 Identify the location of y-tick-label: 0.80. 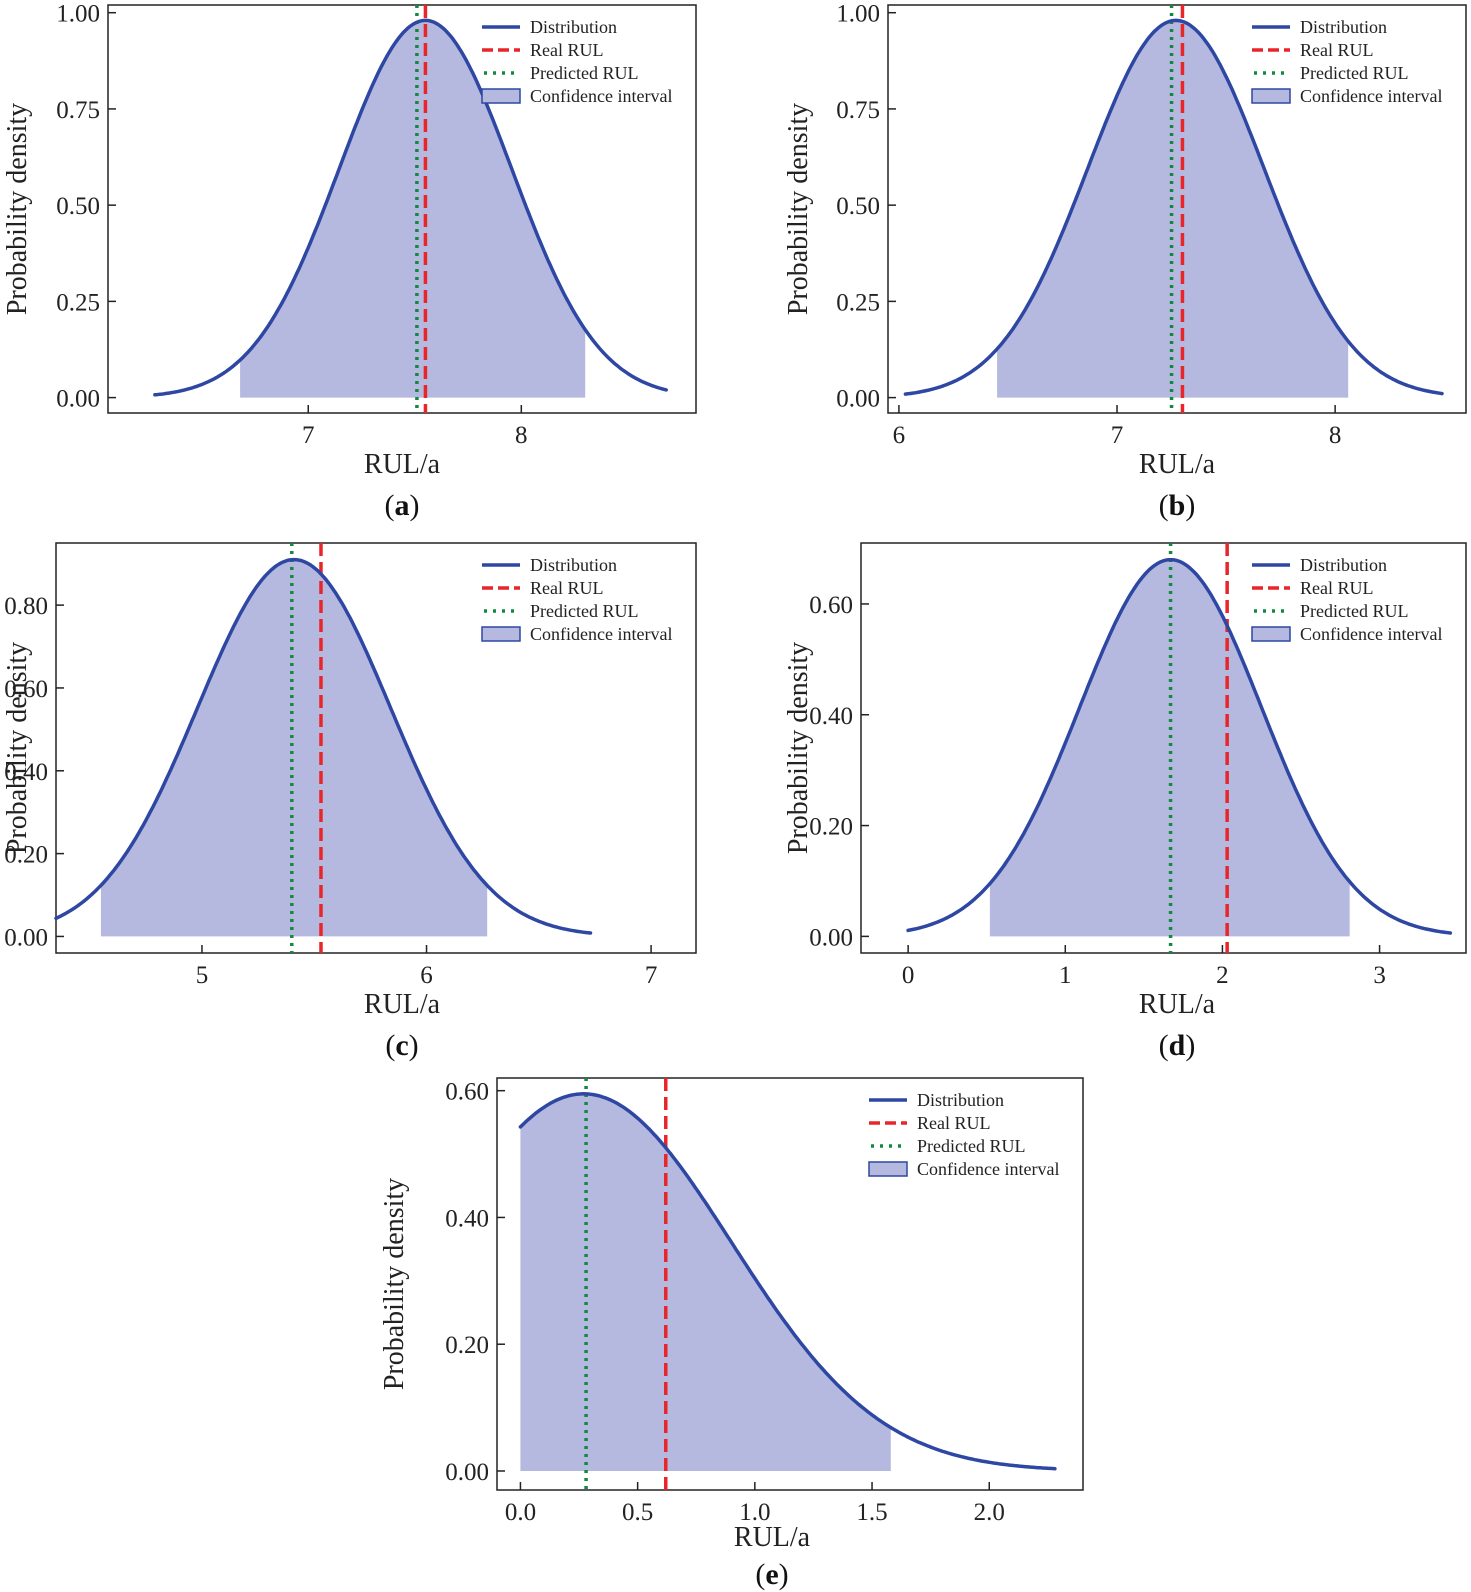
(26, 606).